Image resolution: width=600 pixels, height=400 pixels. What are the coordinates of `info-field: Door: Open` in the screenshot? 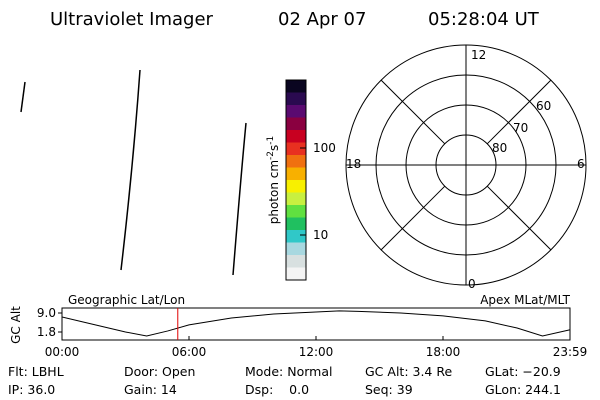 It's located at (159, 371).